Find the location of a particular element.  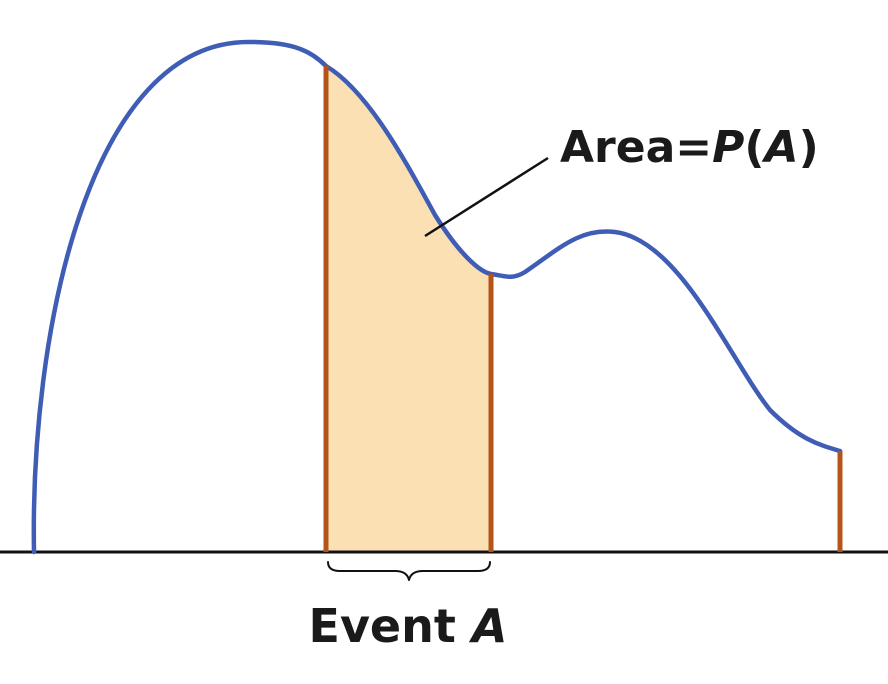

shaded-area-region is located at coordinates (408, 309).